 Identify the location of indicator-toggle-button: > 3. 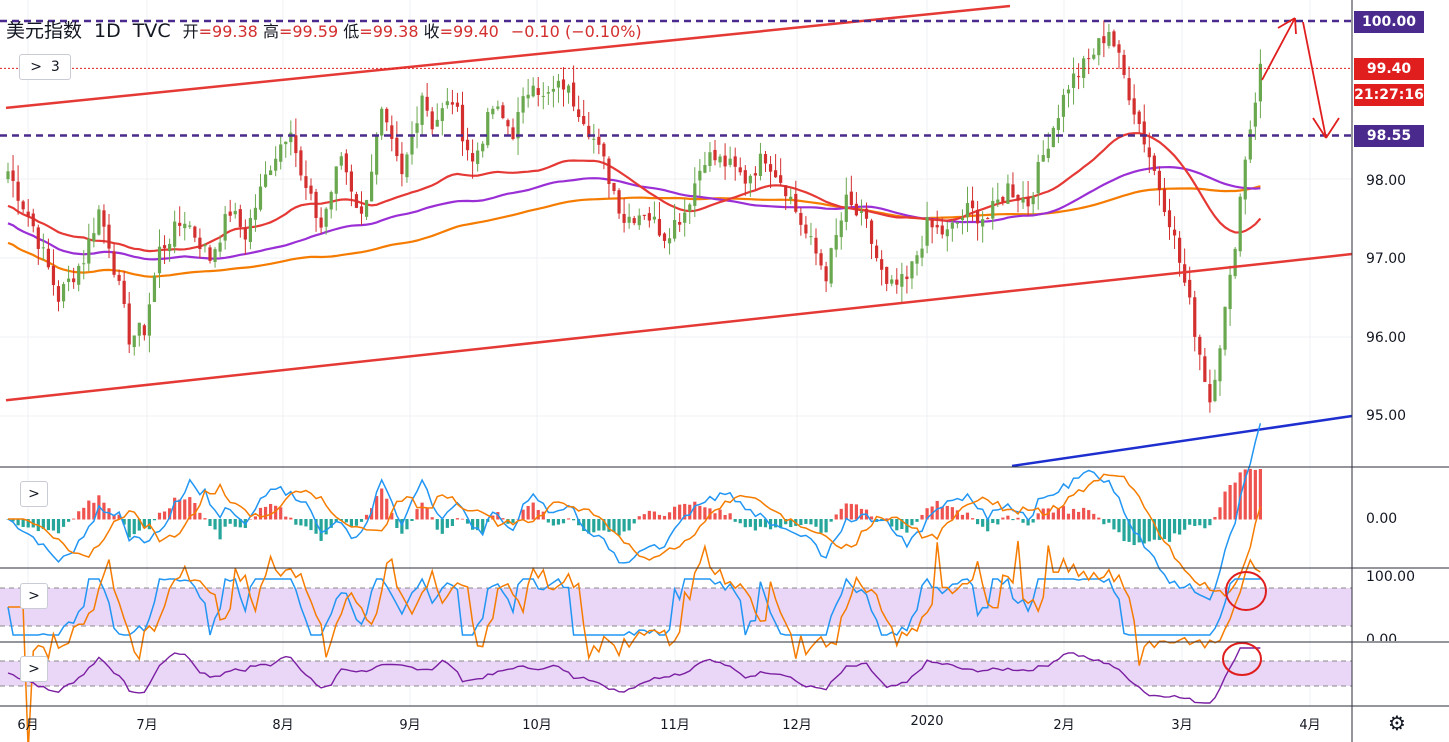
(45, 67).